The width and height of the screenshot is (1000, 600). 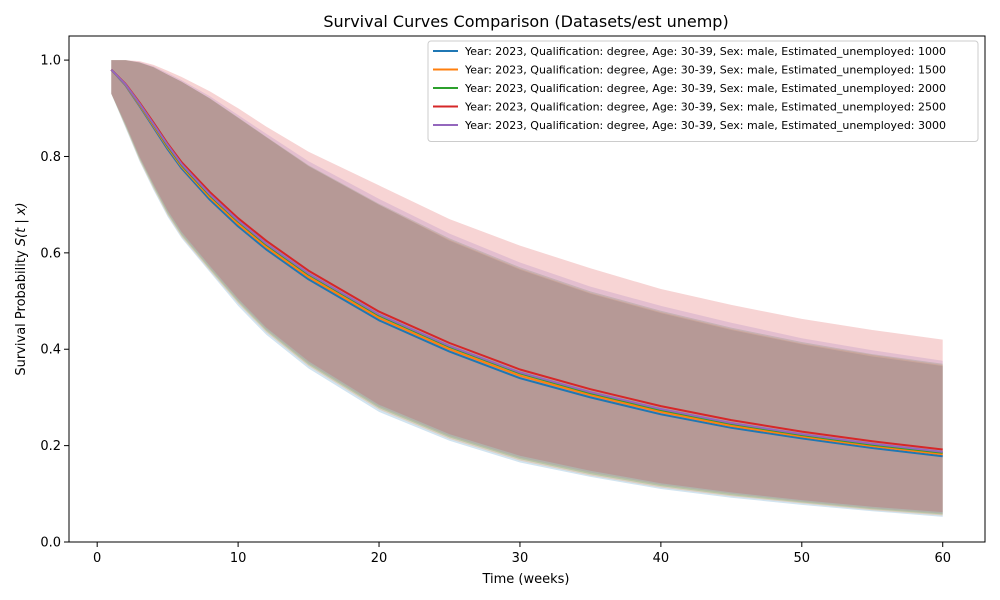 I want to click on x-tick-label: 30, so click(x=520, y=558).